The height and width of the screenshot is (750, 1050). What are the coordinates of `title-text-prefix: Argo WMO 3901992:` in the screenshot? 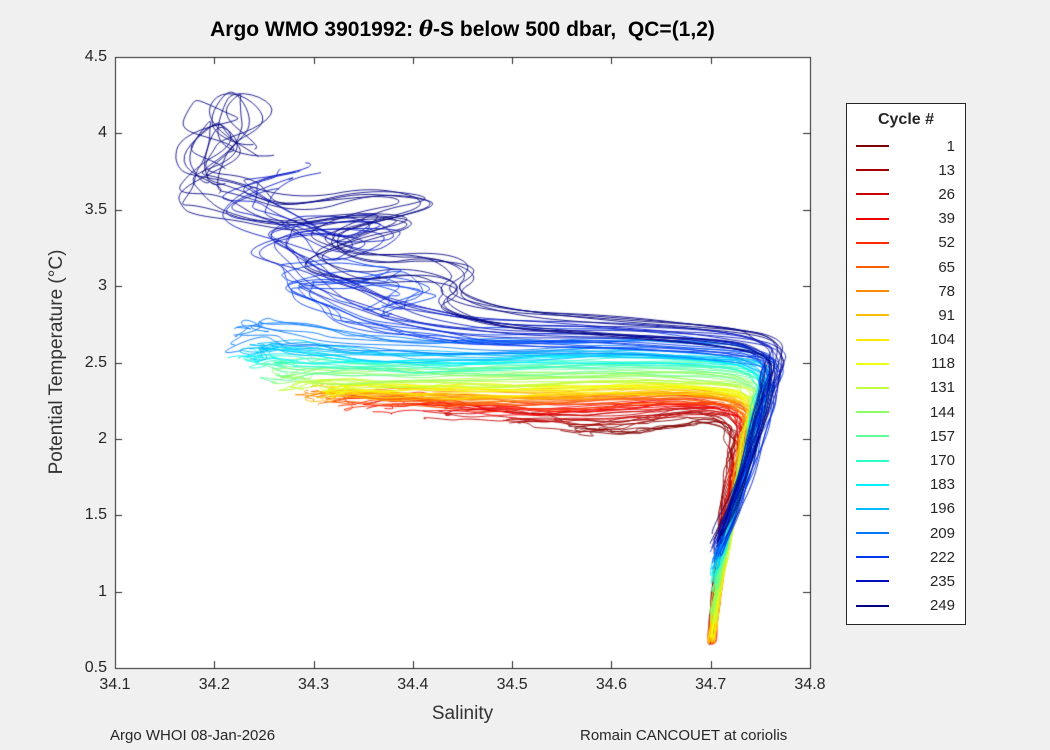 It's located at (315, 29).